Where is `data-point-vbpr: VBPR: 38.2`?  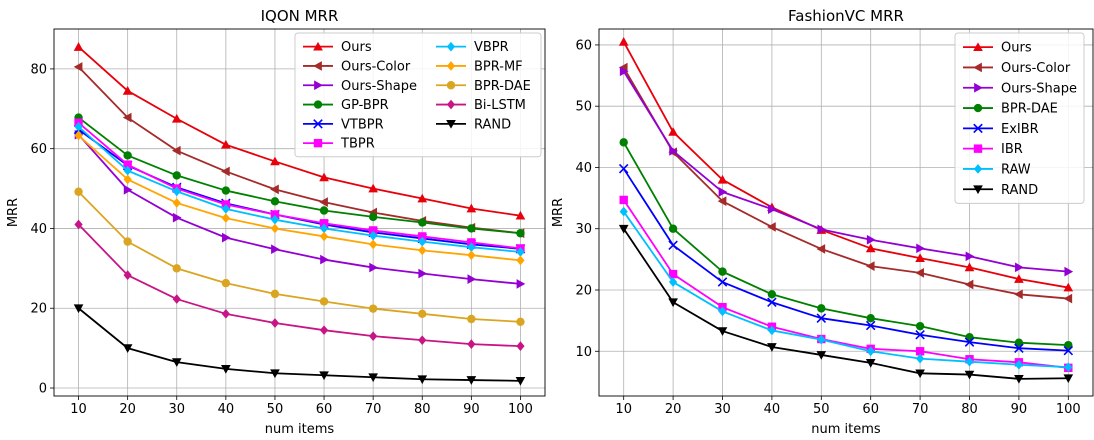
data-point-vbpr: VBPR: 38.2 is located at coordinates (373, 235).